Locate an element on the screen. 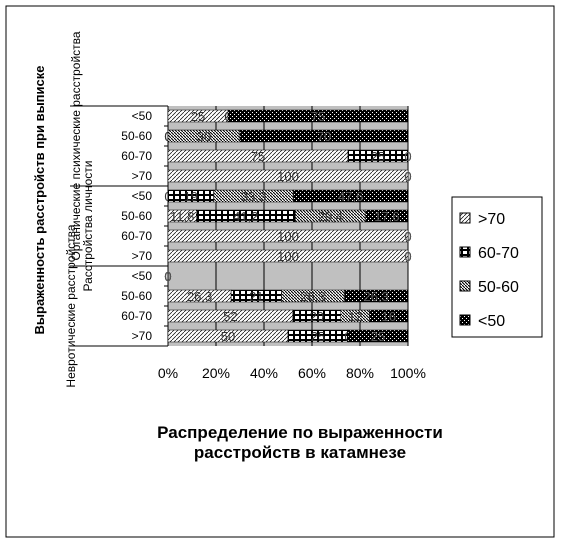 Image resolution: width=561 pixels, height=550 pixels. legend-label: 50-60 is located at coordinates (498, 287).